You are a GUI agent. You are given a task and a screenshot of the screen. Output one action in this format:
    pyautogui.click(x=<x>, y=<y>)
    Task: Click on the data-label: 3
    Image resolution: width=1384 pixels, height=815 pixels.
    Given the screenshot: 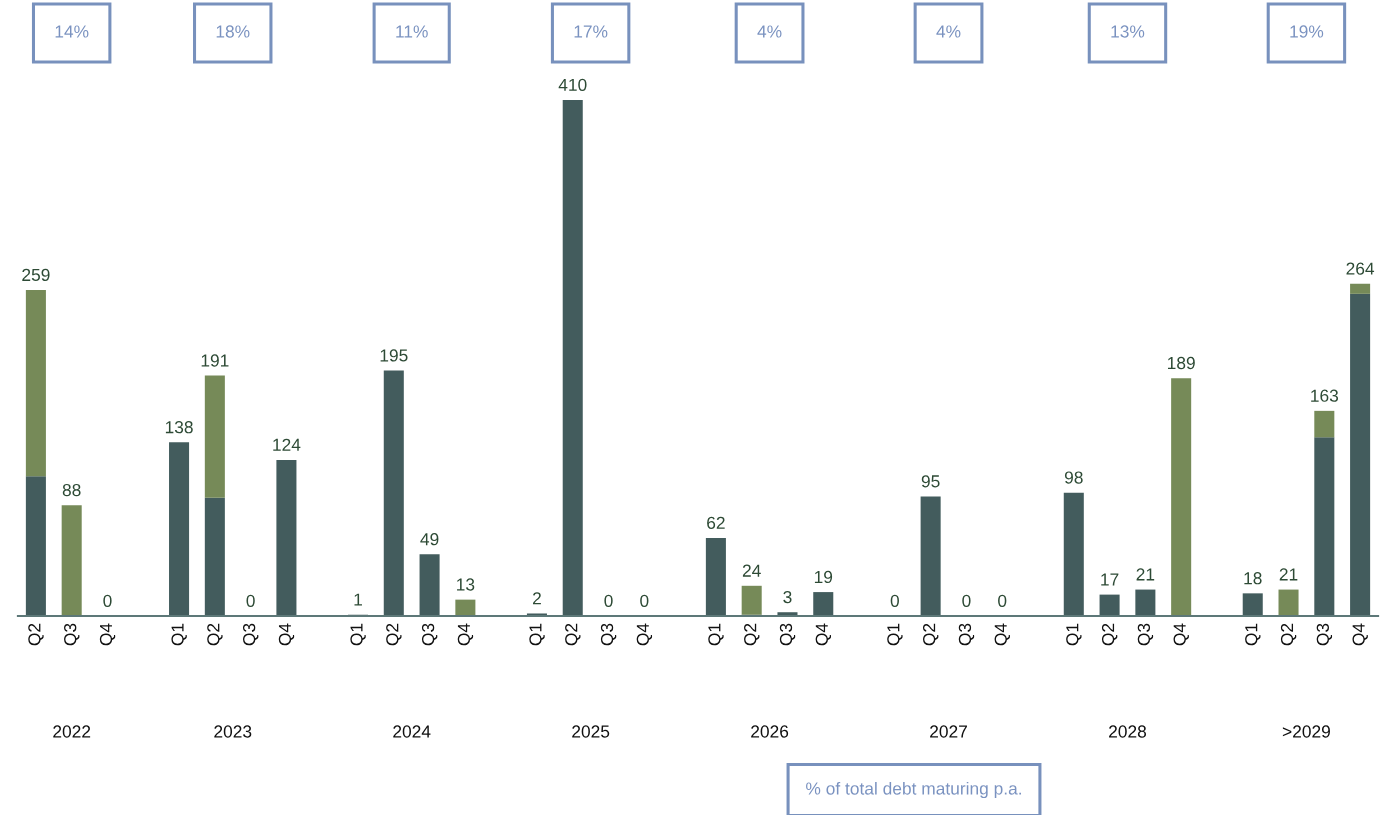 What is the action you would take?
    pyautogui.click(x=787, y=597)
    